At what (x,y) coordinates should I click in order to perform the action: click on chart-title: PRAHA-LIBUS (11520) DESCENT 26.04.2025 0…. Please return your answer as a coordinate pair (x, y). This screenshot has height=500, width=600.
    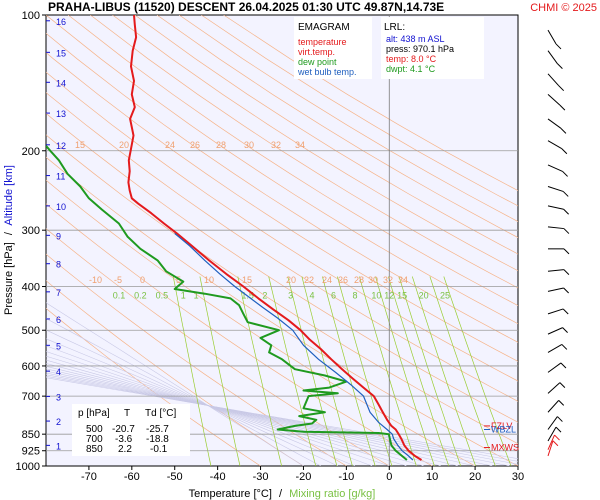
    Looking at the image, I should click on (246, 7).